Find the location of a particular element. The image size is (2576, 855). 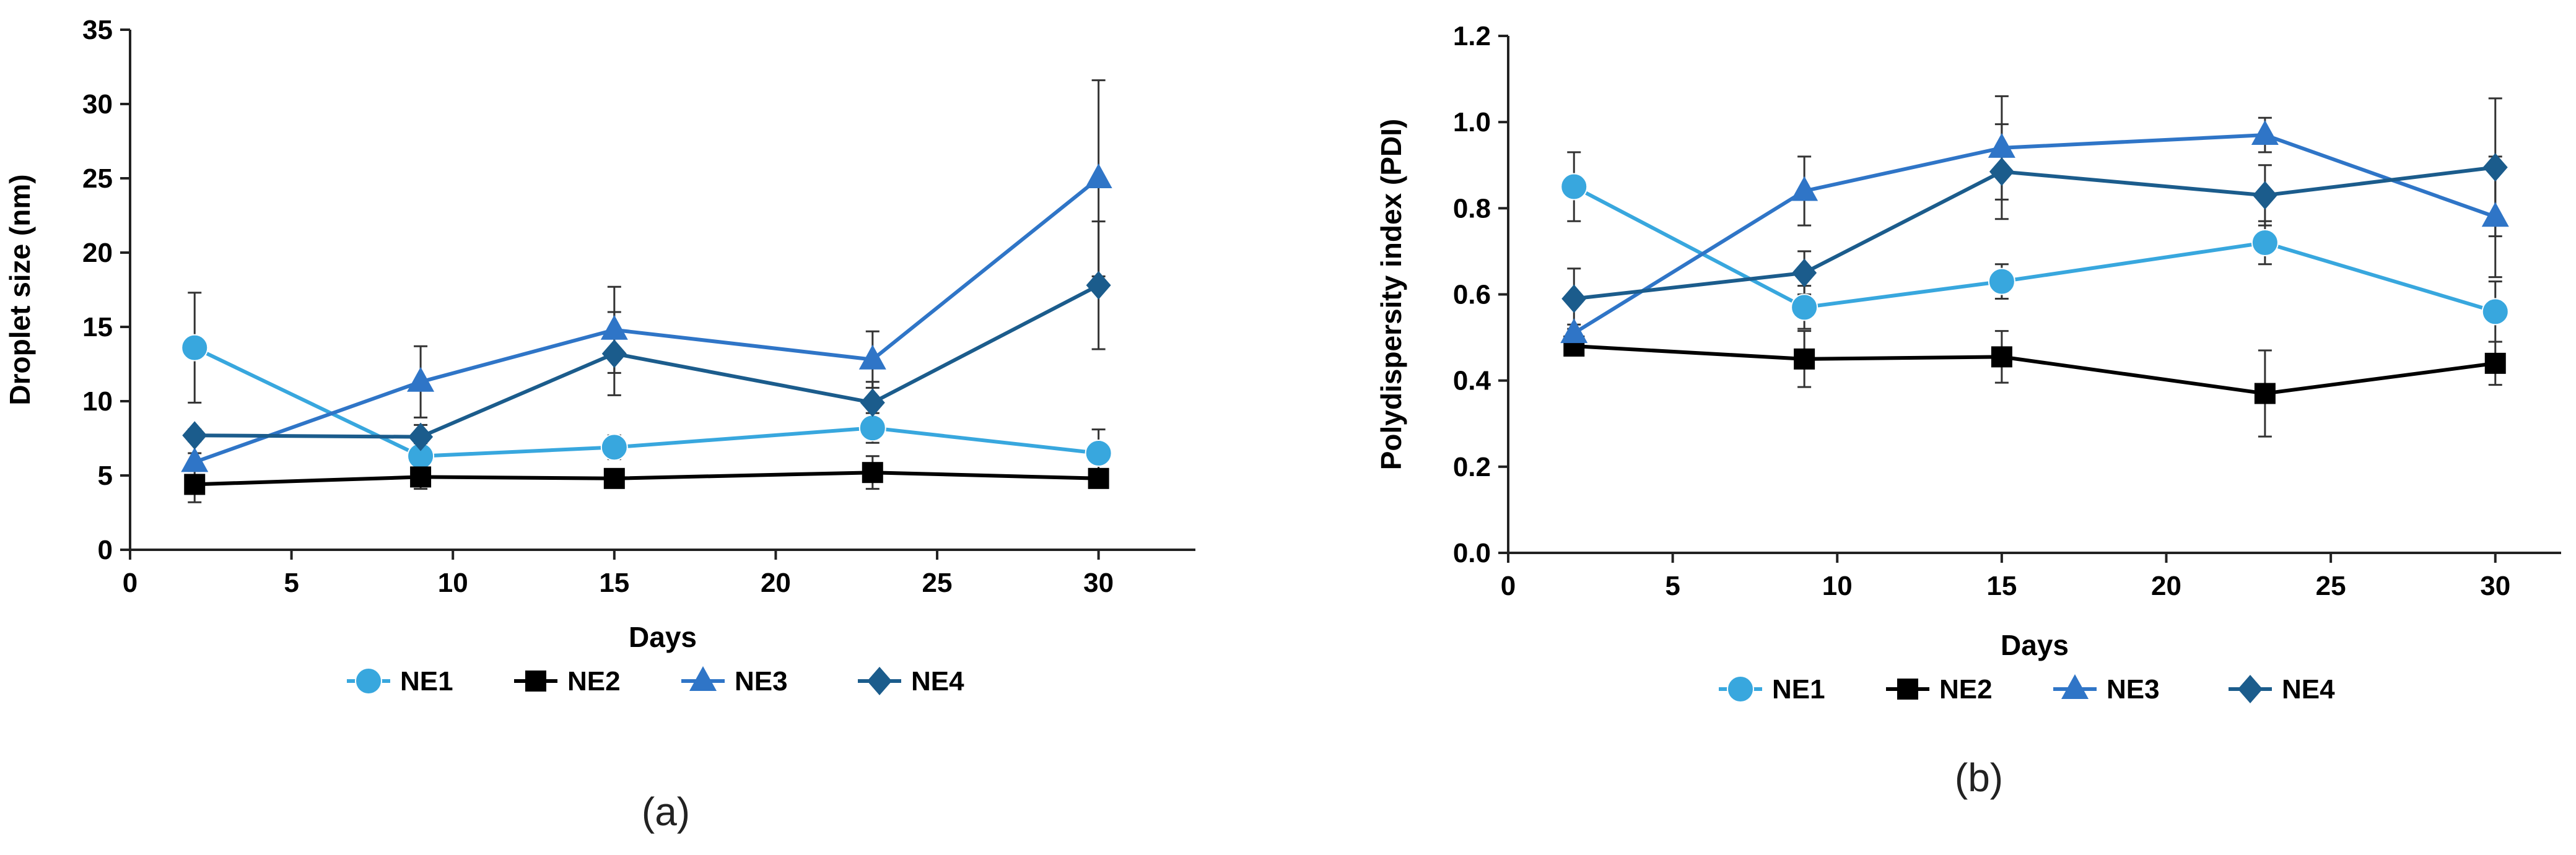

y-axis-title: Droplet size (nm) is located at coordinates (20, 289).